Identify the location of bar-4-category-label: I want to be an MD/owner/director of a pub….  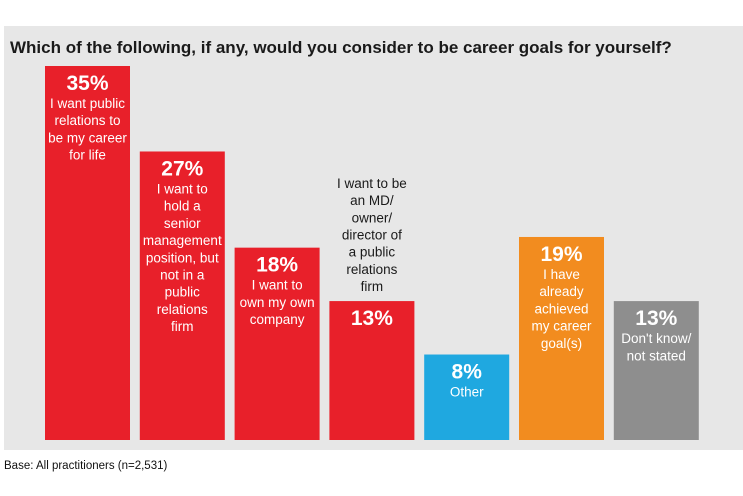
(372, 235).